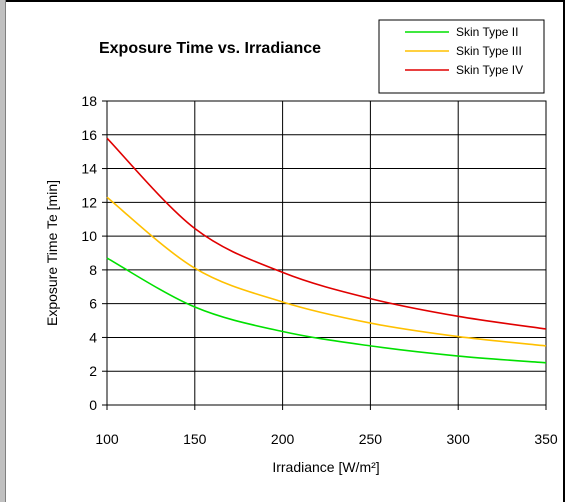  What do you see at coordinates (459, 439) in the screenshot?
I see `x-tick-label: 300` at bounding box center [459, 439].